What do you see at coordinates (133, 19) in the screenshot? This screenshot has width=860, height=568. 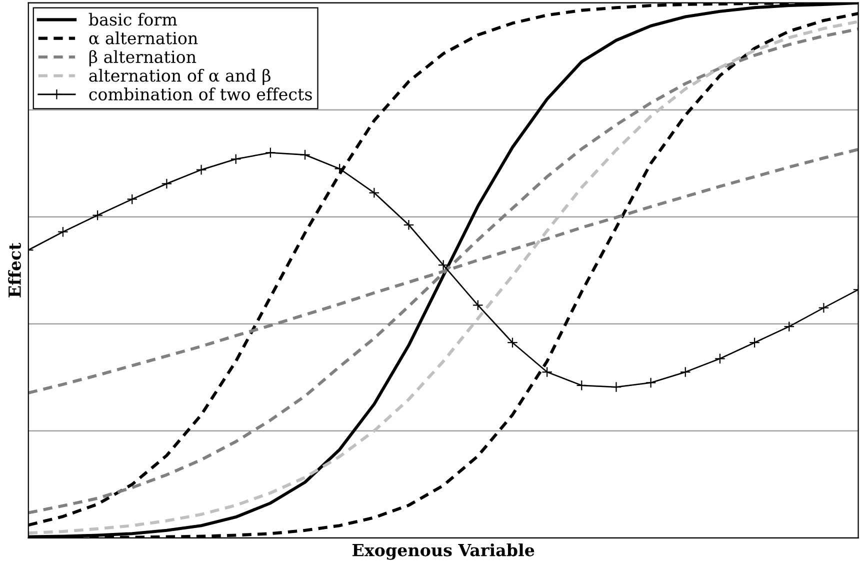 I see `legend-label: basic form` at bounding box center [133, 19].